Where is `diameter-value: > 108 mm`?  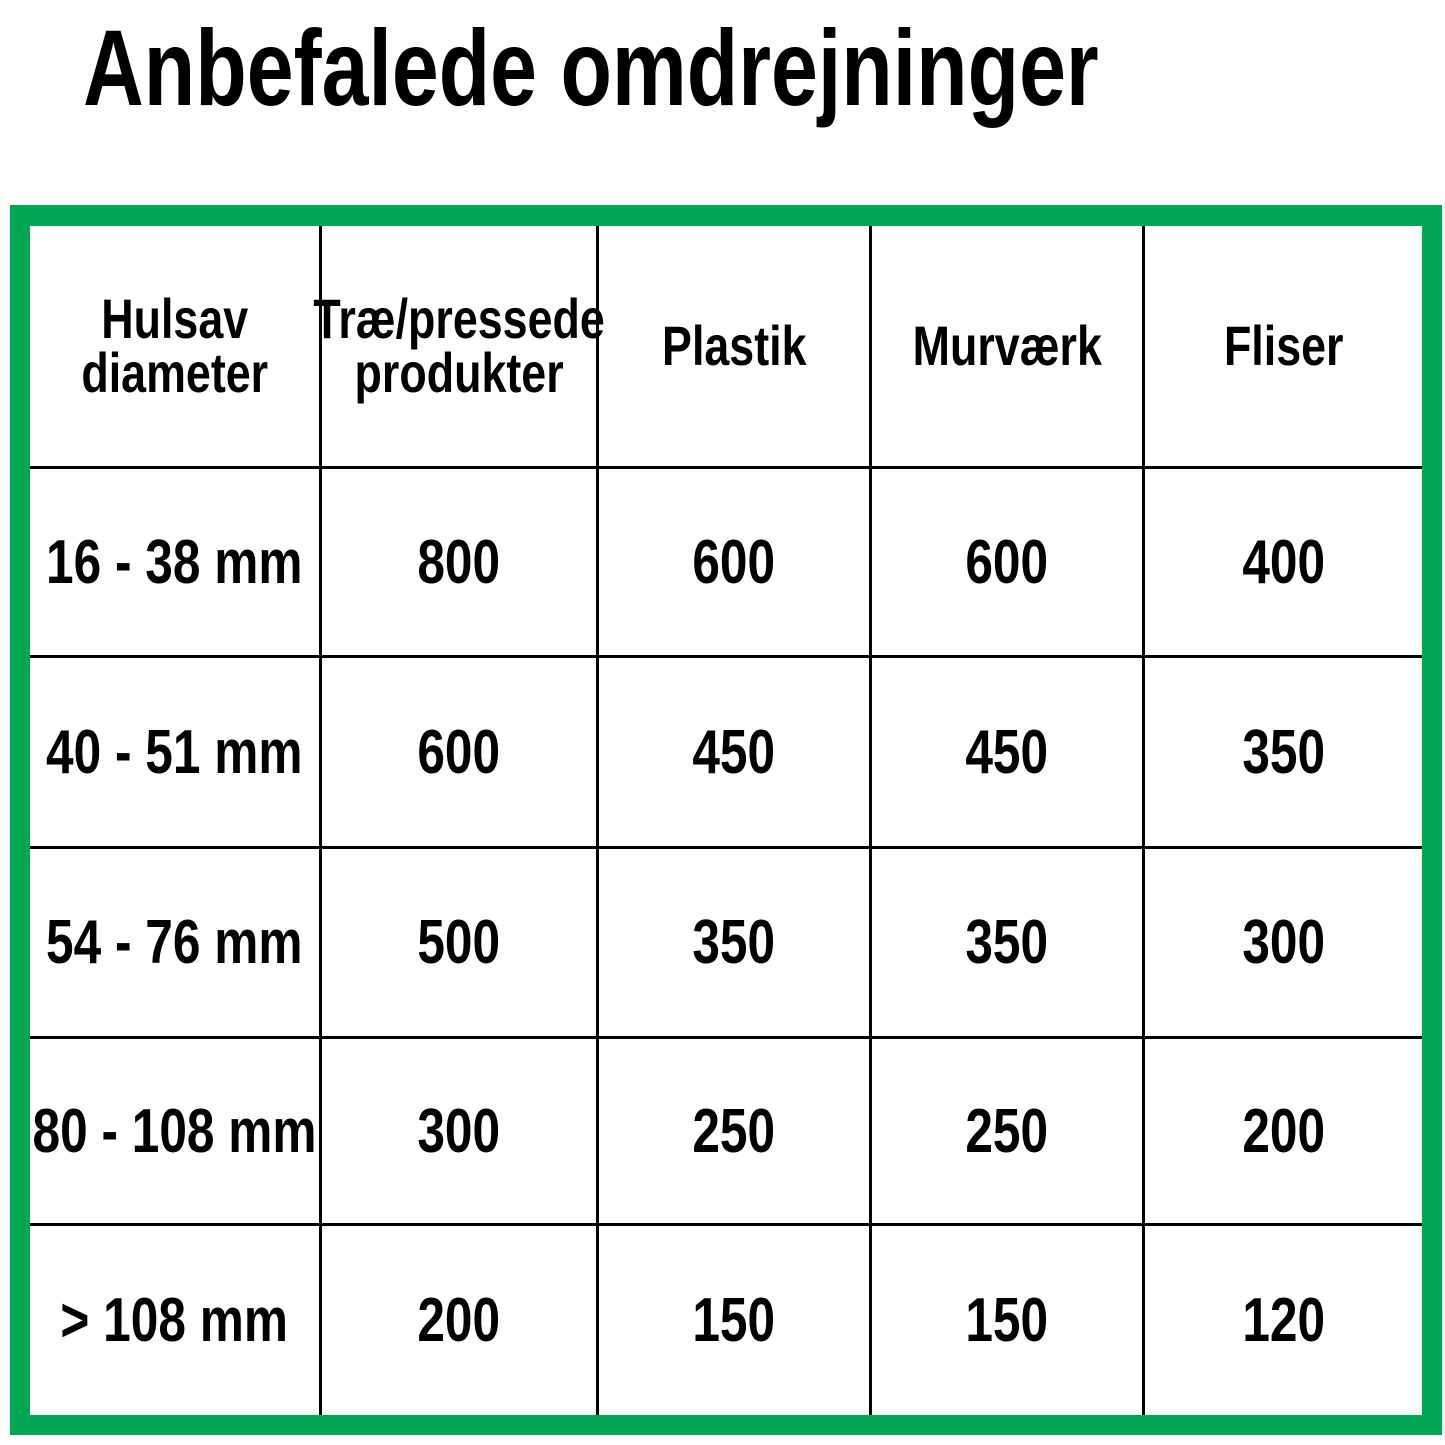
diameter-value: > 108 mm is located at coordinates (174, 1320).